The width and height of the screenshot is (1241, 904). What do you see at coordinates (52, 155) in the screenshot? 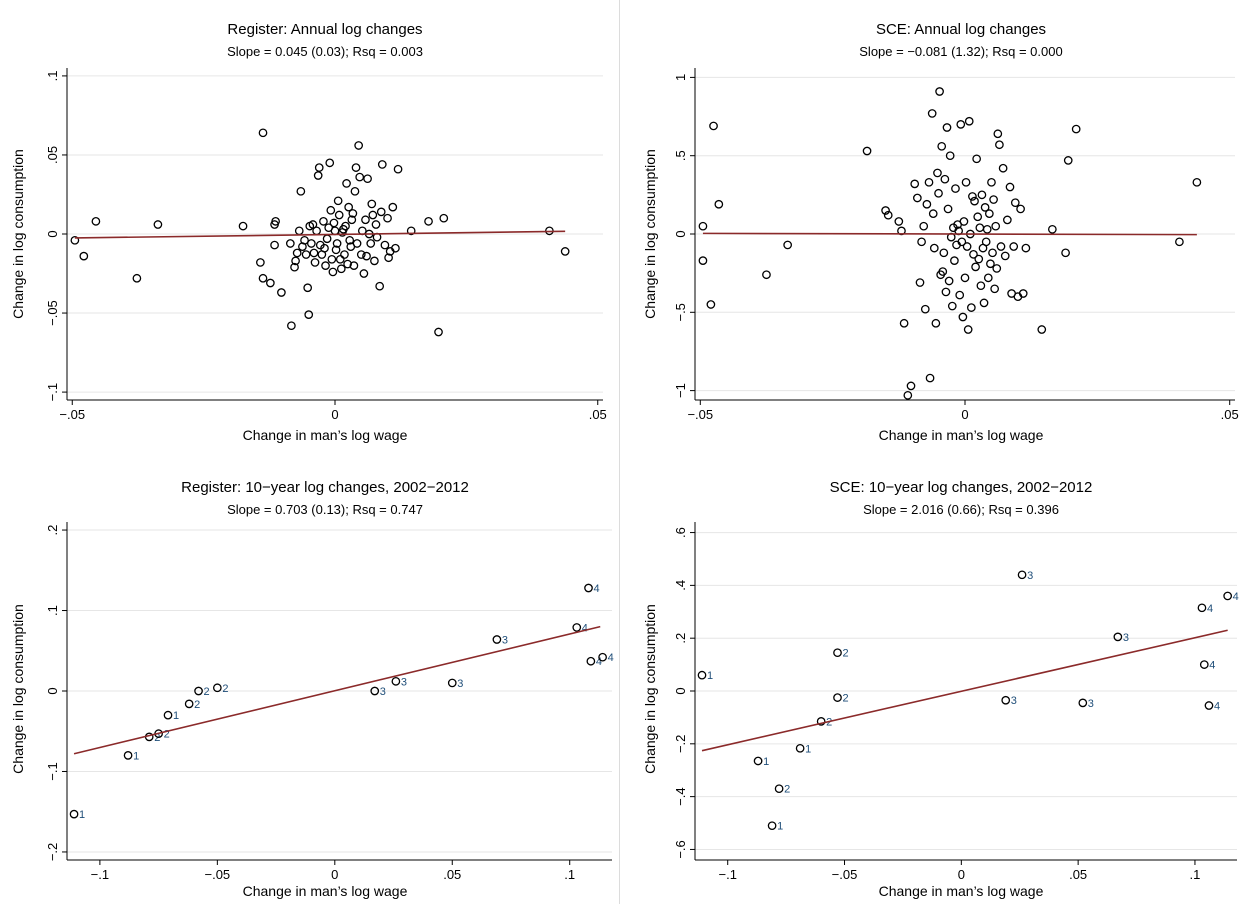
I see `y-tick-label: .05` at bounding box center [52, 155].